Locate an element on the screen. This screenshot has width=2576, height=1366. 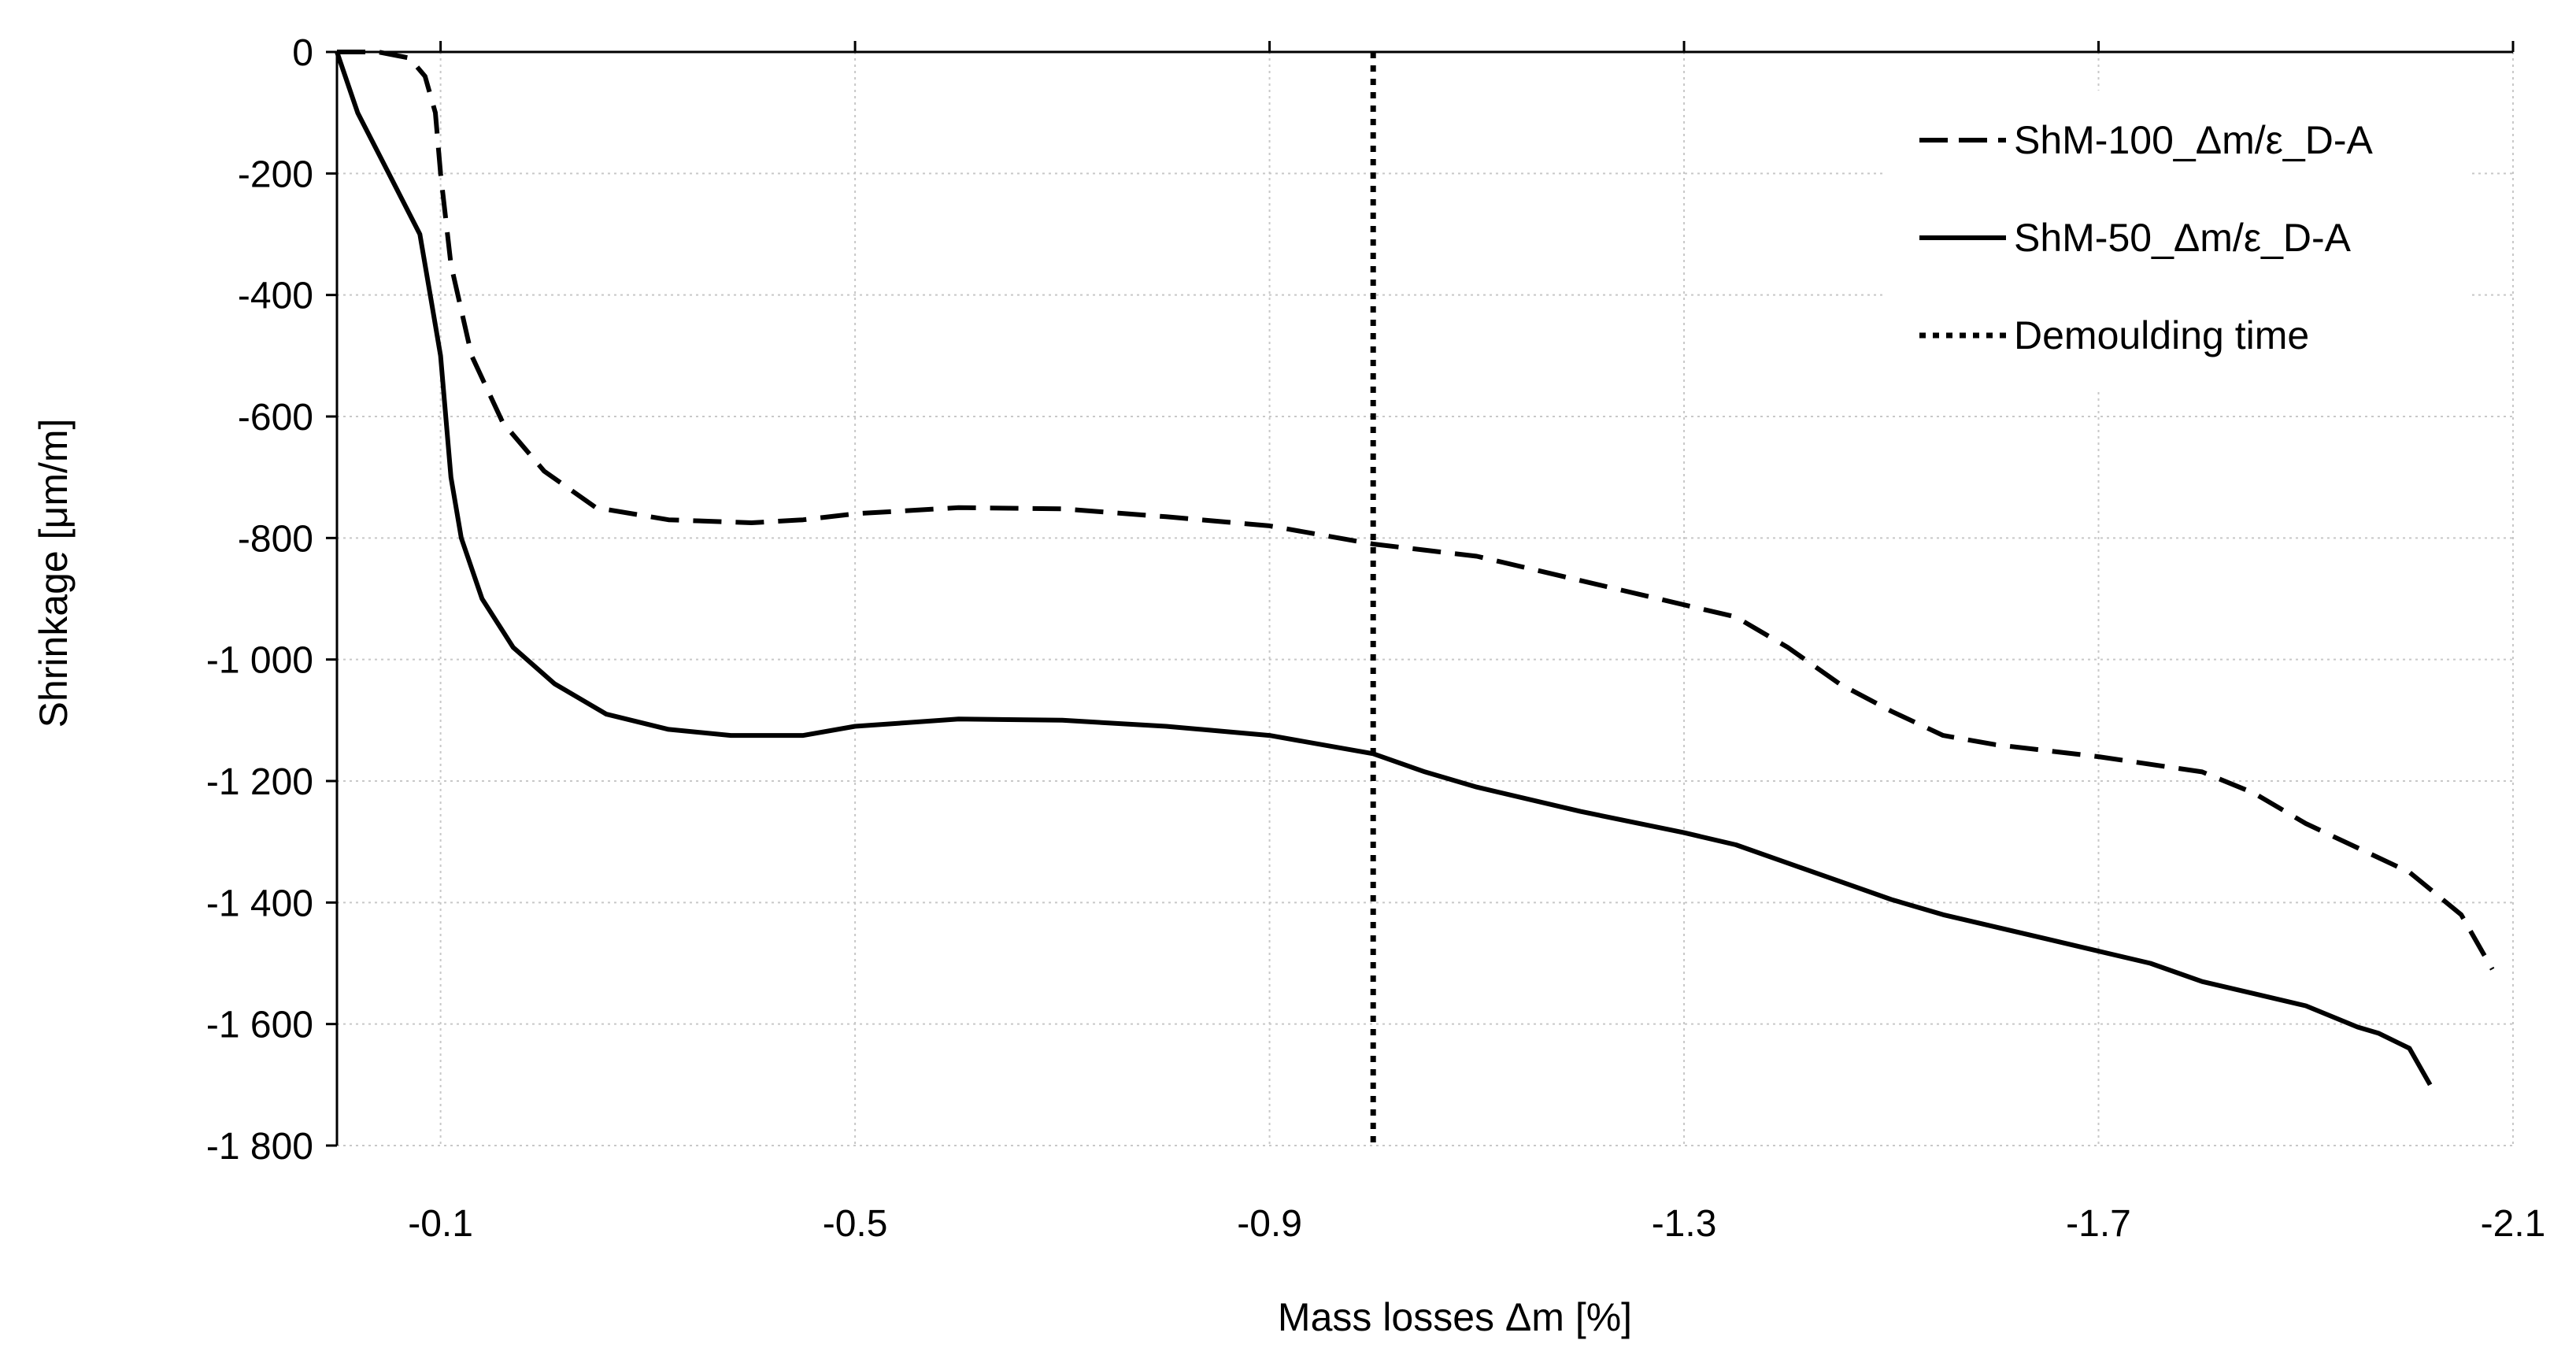
y-tick-label: -200 is located at coordinates (275, 175).